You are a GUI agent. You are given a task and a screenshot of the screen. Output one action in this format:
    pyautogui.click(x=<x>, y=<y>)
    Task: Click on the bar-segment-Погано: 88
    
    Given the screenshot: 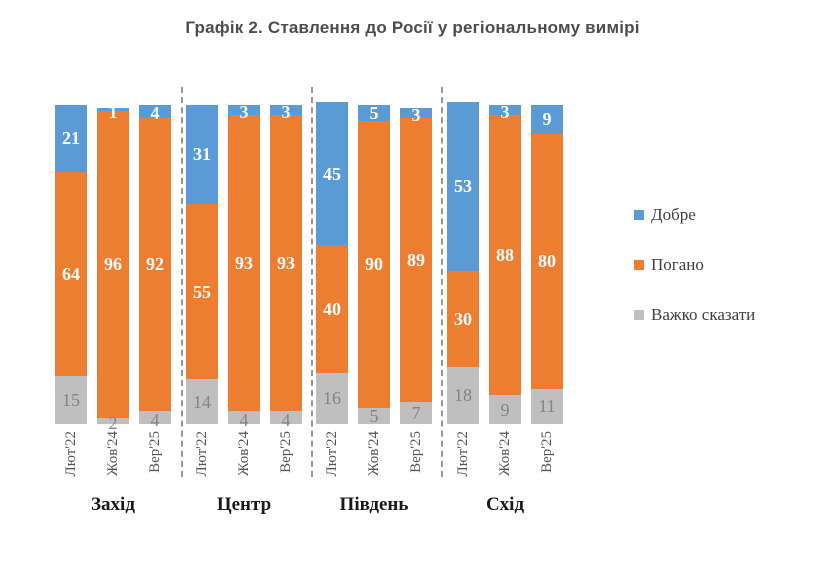 What is the action you would take?
    pyautogui.click(x=505, y=255)
    